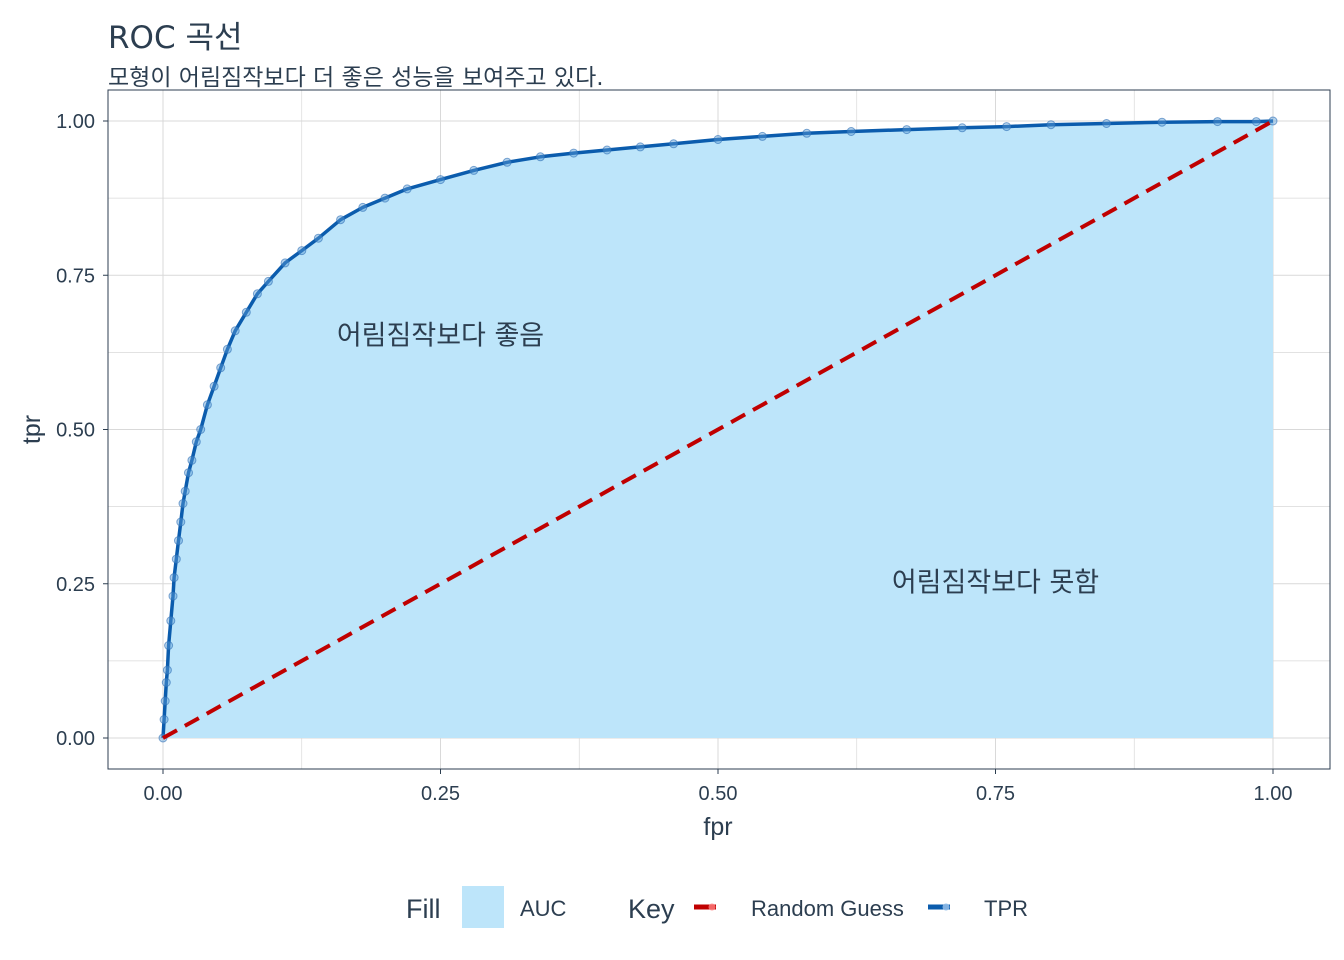 The width and height of the screenshot is (1344, 960). Describe the element at coordinates (75, 739) in the screenshot. I see `y-tick-label: 0.00` at that location.